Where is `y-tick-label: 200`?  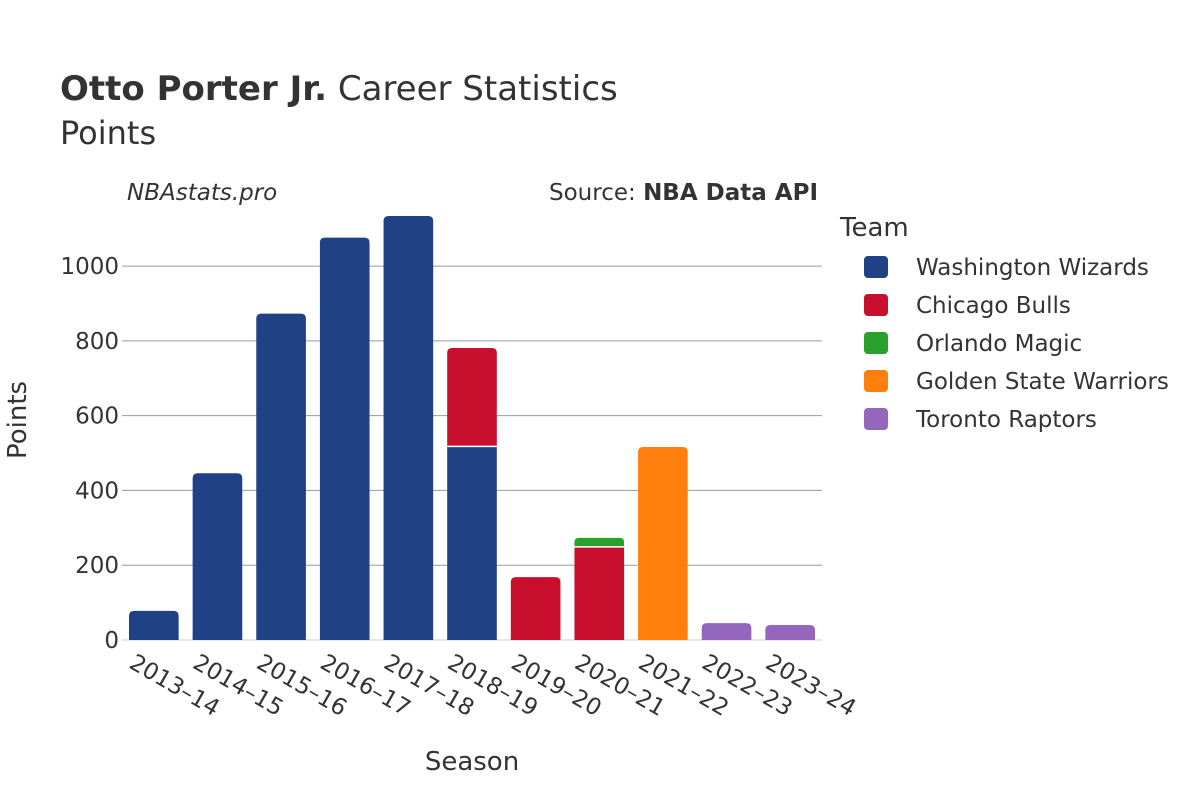
y-tick-label: 200 is located at coordinates (97, 566).